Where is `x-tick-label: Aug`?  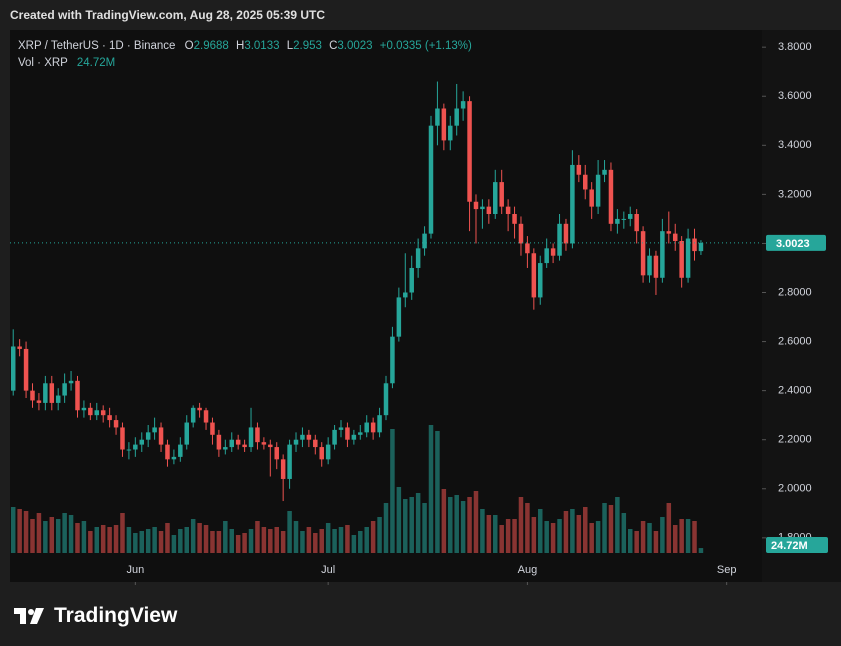 x-tick-label: Aug is located at coordinates (528, 570).